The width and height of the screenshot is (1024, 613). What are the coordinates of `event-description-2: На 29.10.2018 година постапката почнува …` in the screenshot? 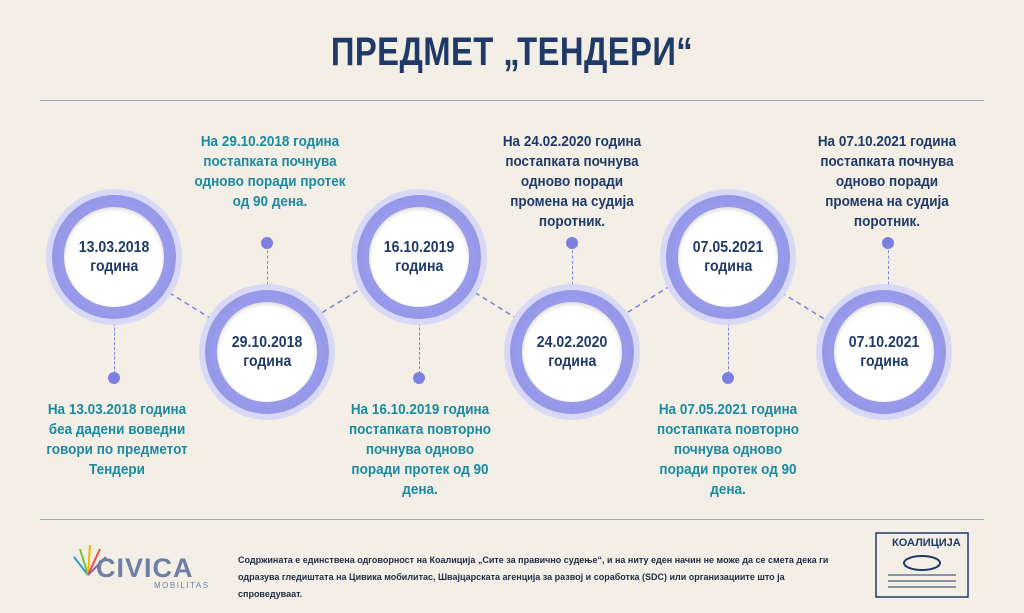 It's located at (270, 171).